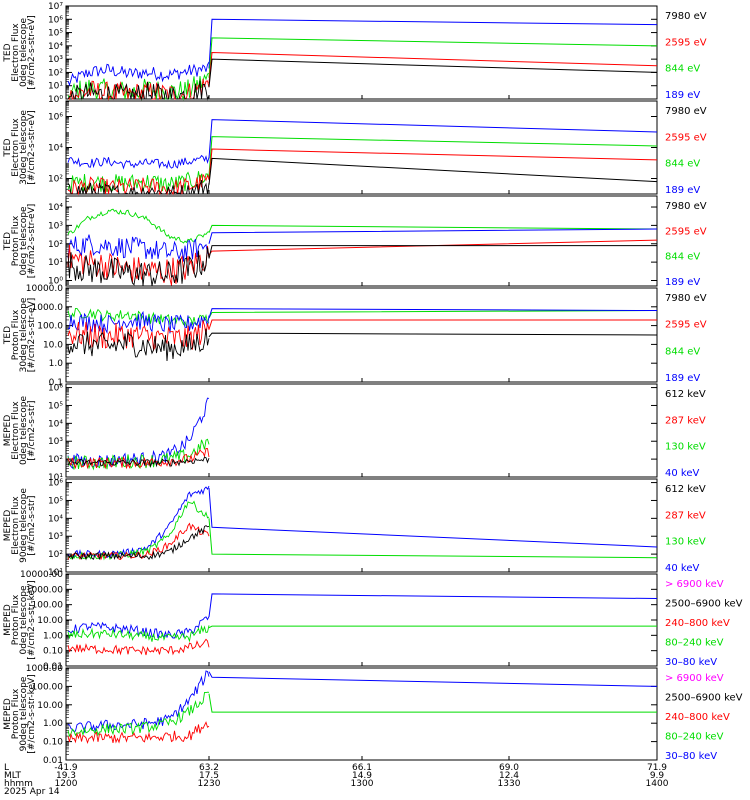 The width and height of the screenshot is (750, 800). Describe the element at coordinates (66, 776) in the screenshot. I see `x-tick-label: 19.3` at that location.